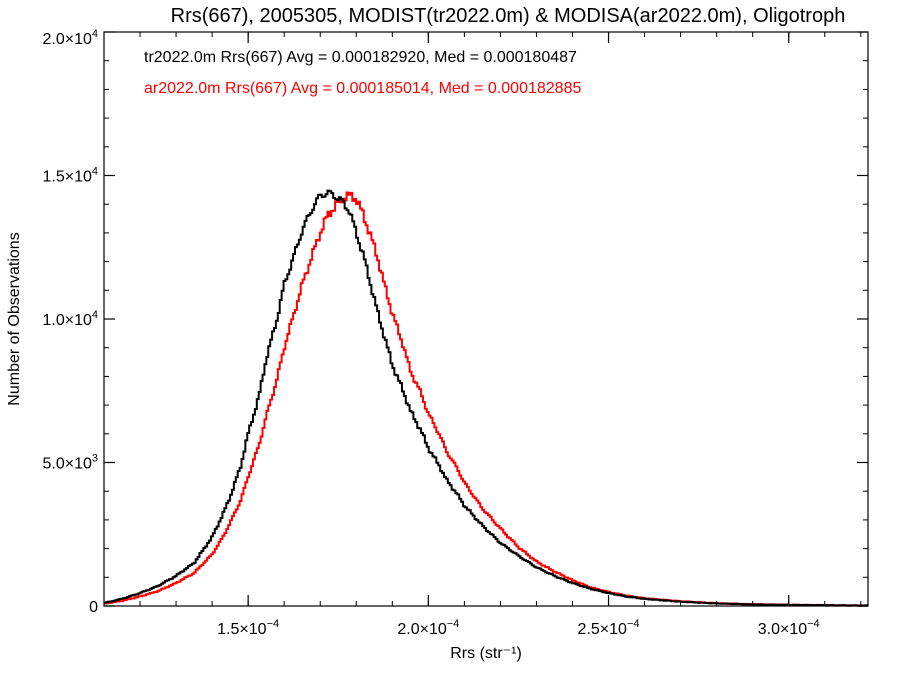 The height and width of the screenshot is (675, 900). What do you see at coordinates (70, 319) in the screenshot?
I see `y-tick-label: 1.0×10⁴` at bounding box center [70, 319].